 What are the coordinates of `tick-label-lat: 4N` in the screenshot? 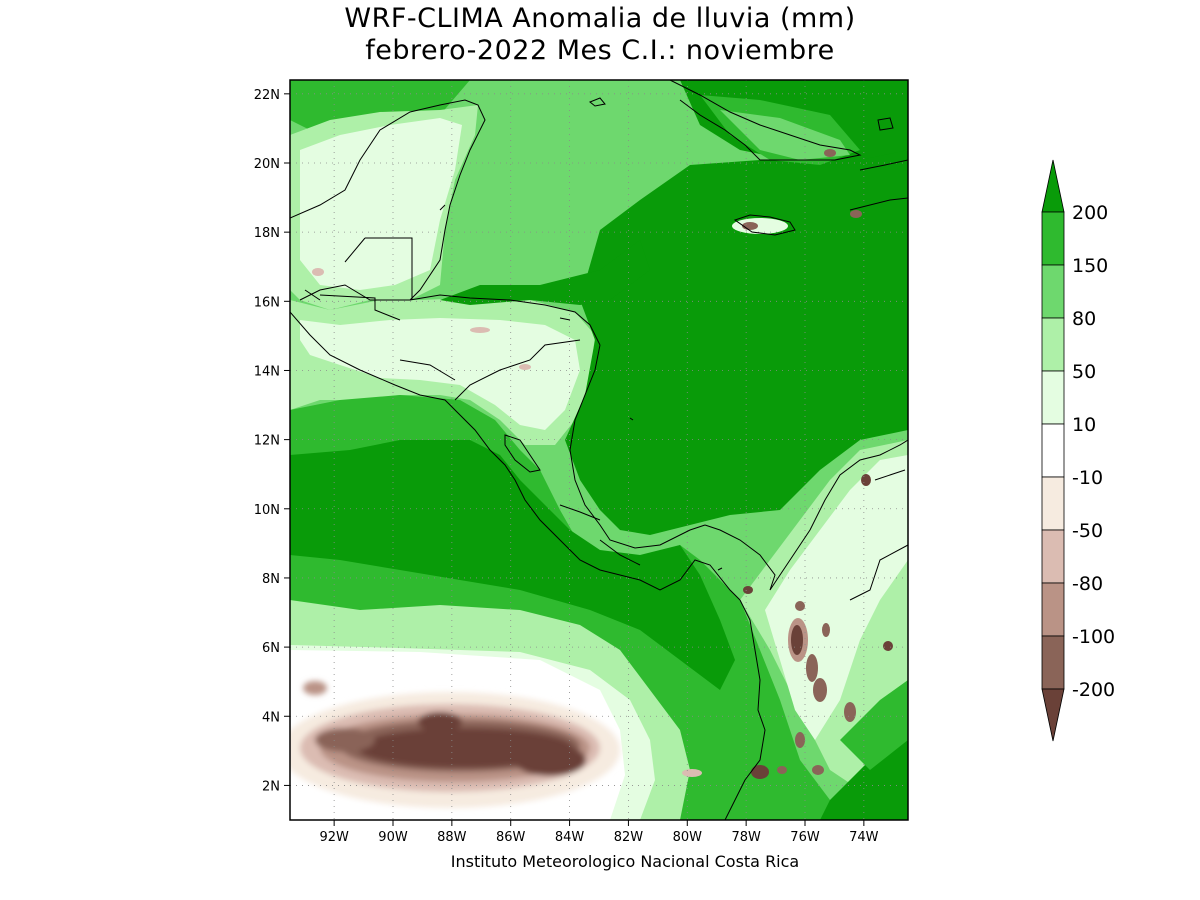 It's located at (271, 717).